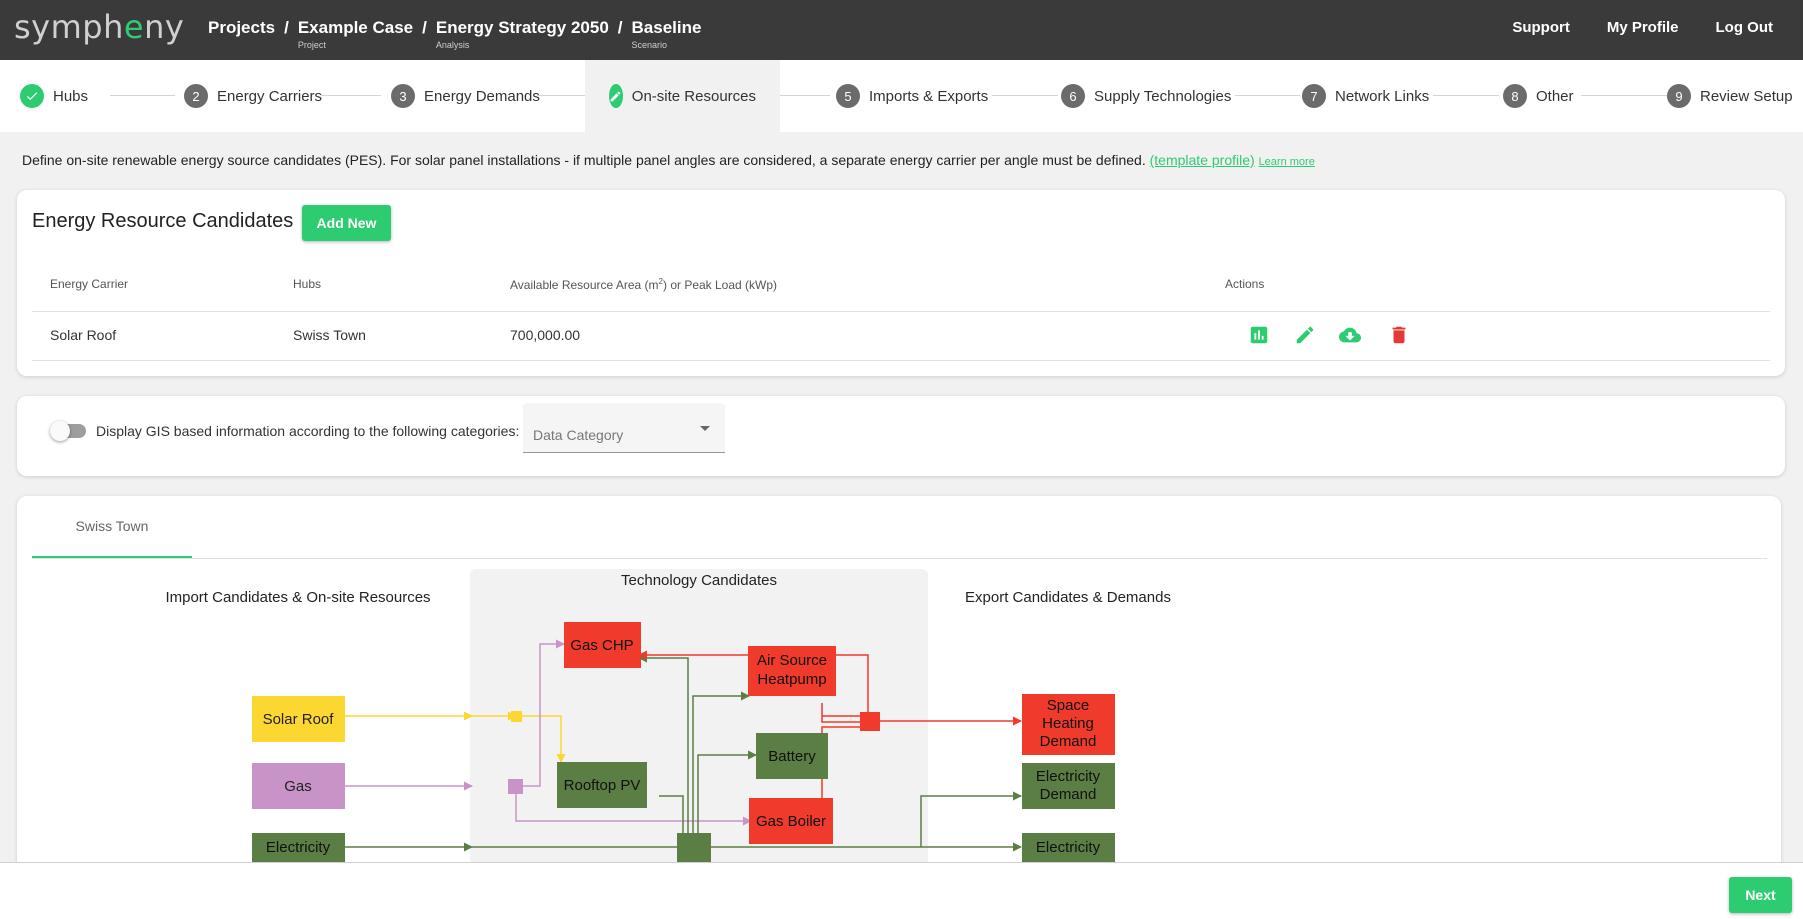 The height and width of the screenshot is (919, 1803). What do you see at coordinates (699, 580) in the screenshot?
I see `column-title-tech: Technology Candidates` at bounding box center [699, 580].